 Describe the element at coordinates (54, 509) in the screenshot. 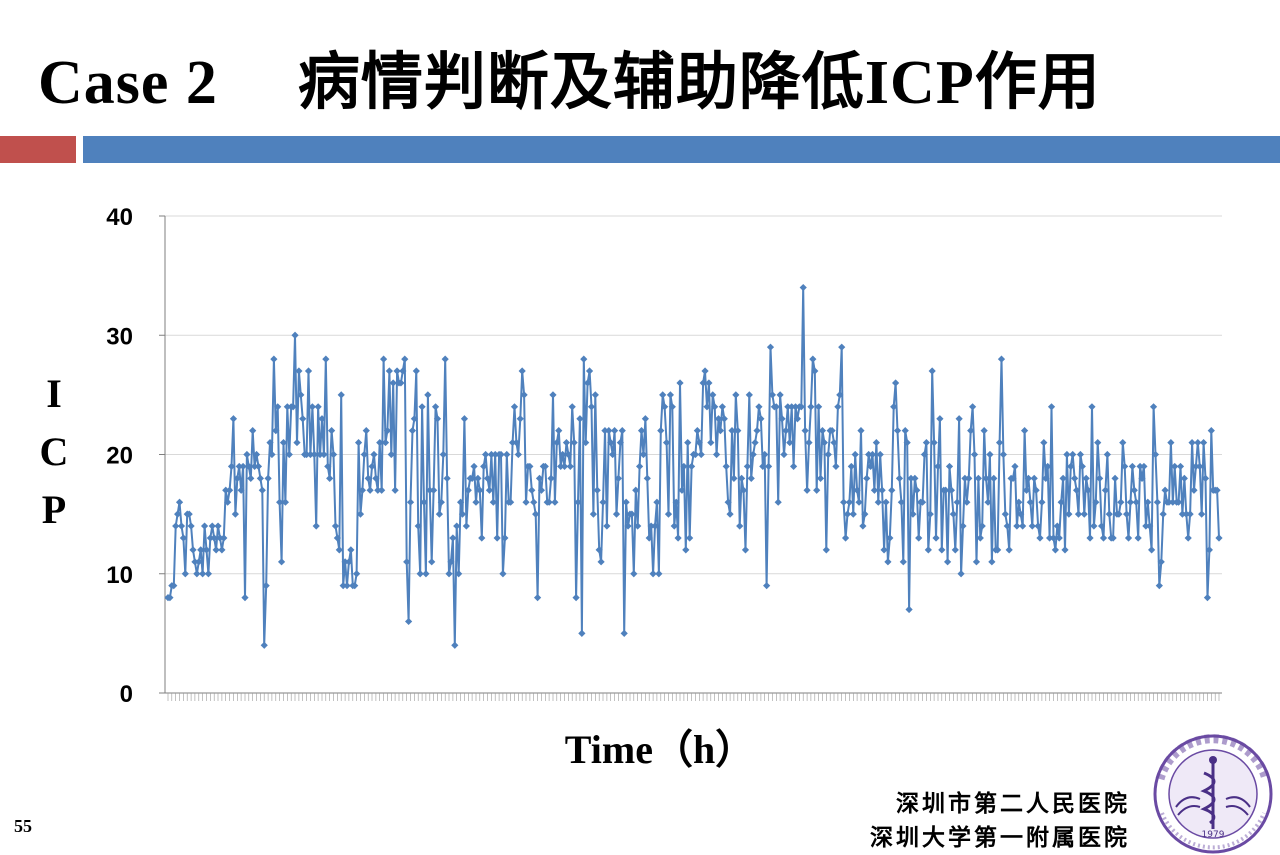

I see `y-axis-label-char: P` at that location.